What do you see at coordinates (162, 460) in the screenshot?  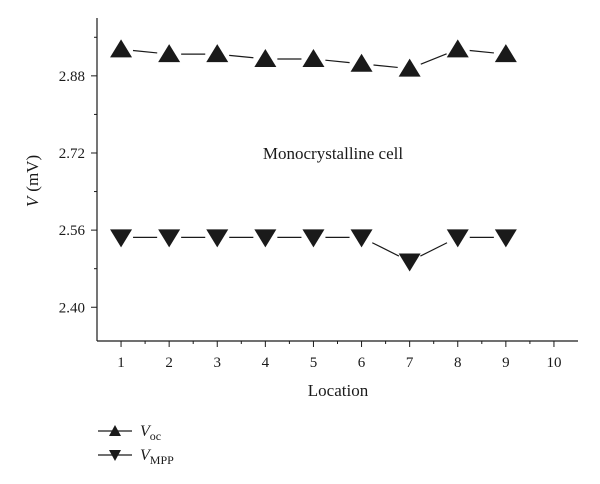 I see `legend-vmpp-sub: MPP` at bounding box center [162, 460].